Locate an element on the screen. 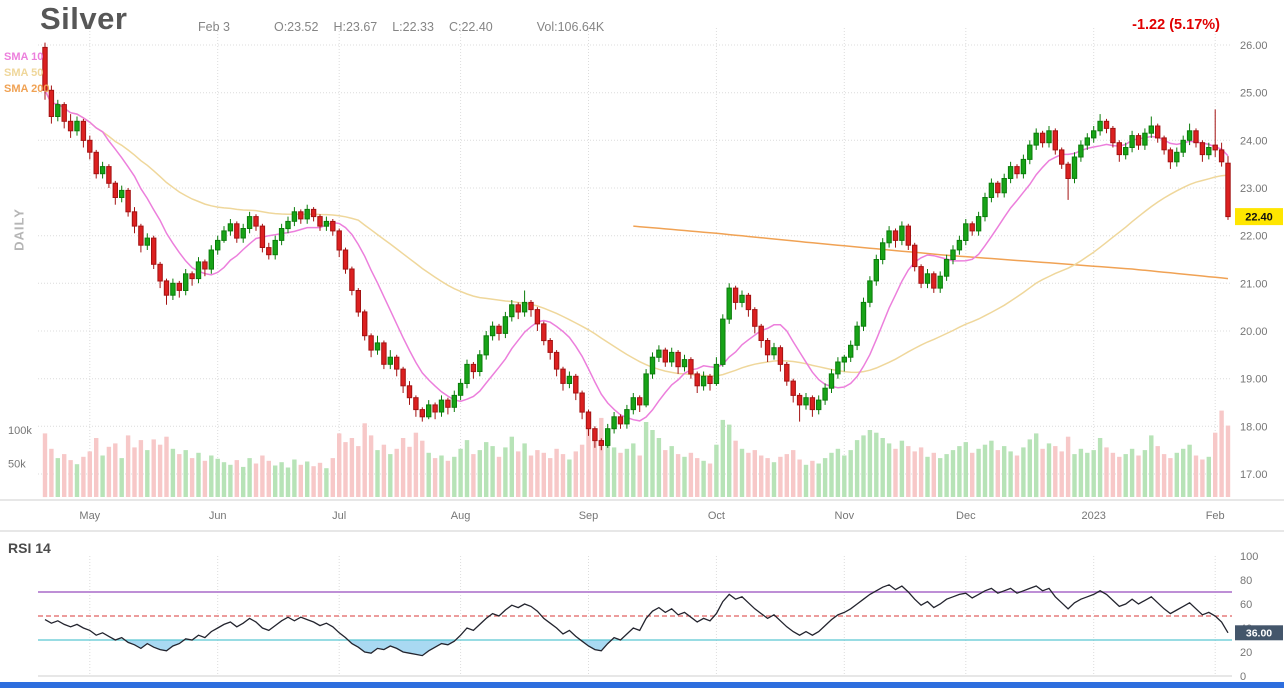 This screenshot has height=688, width=1284. svg-text: 50k is located at coordinates (17, 465).